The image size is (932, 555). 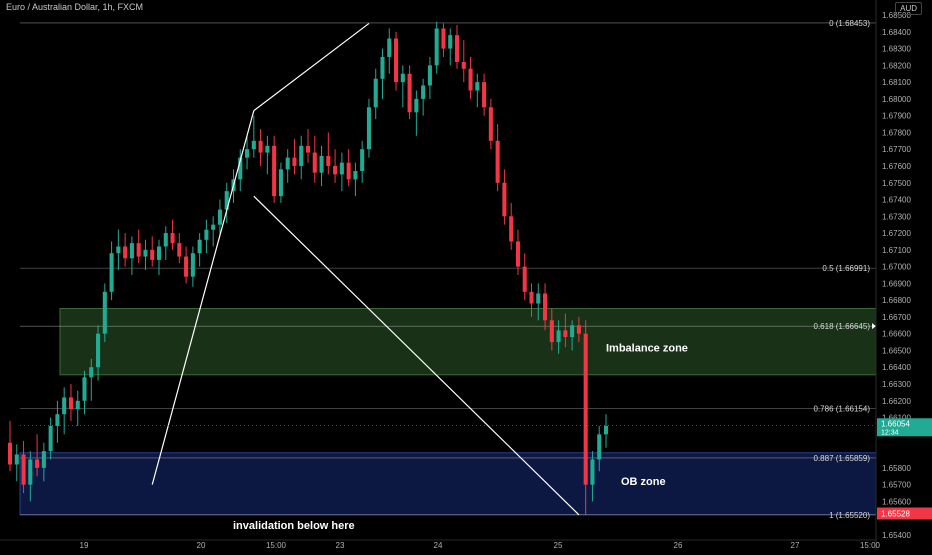 I want to click on fib-label-0.618: 0.618 (1.66645), so click(x=842, y=326).